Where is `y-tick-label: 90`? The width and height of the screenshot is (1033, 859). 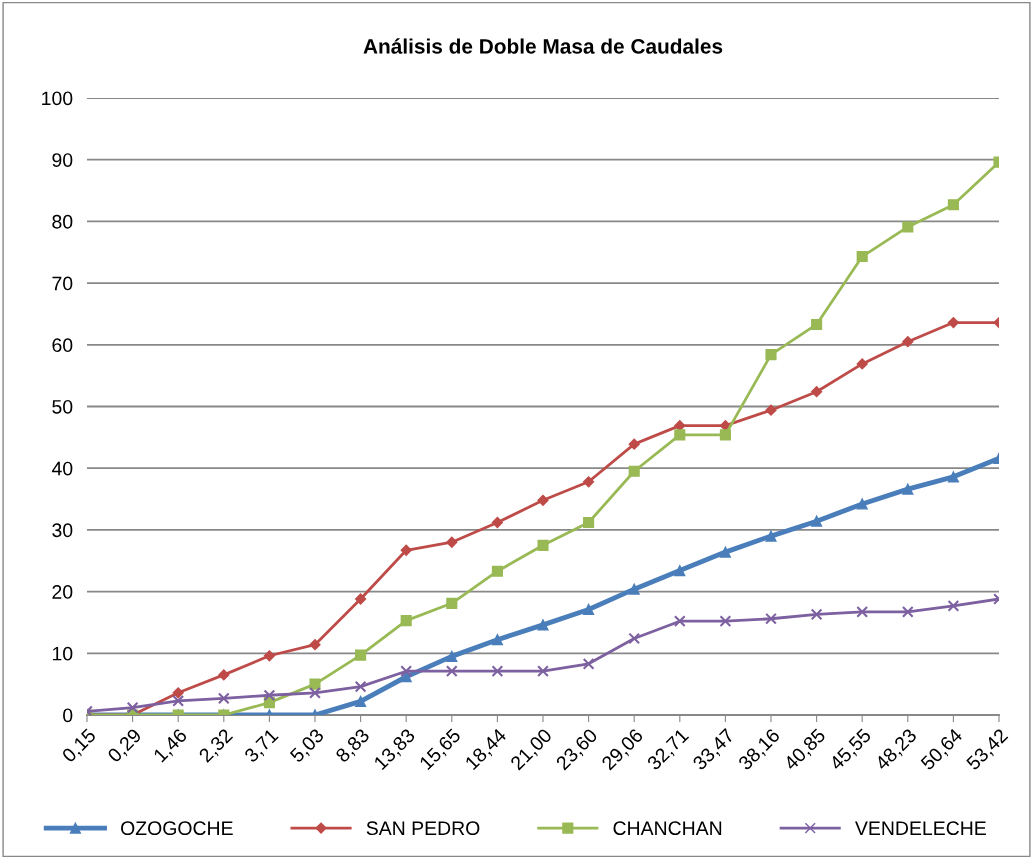 y-tick-label: 90 is located at coordinates (62, 160).